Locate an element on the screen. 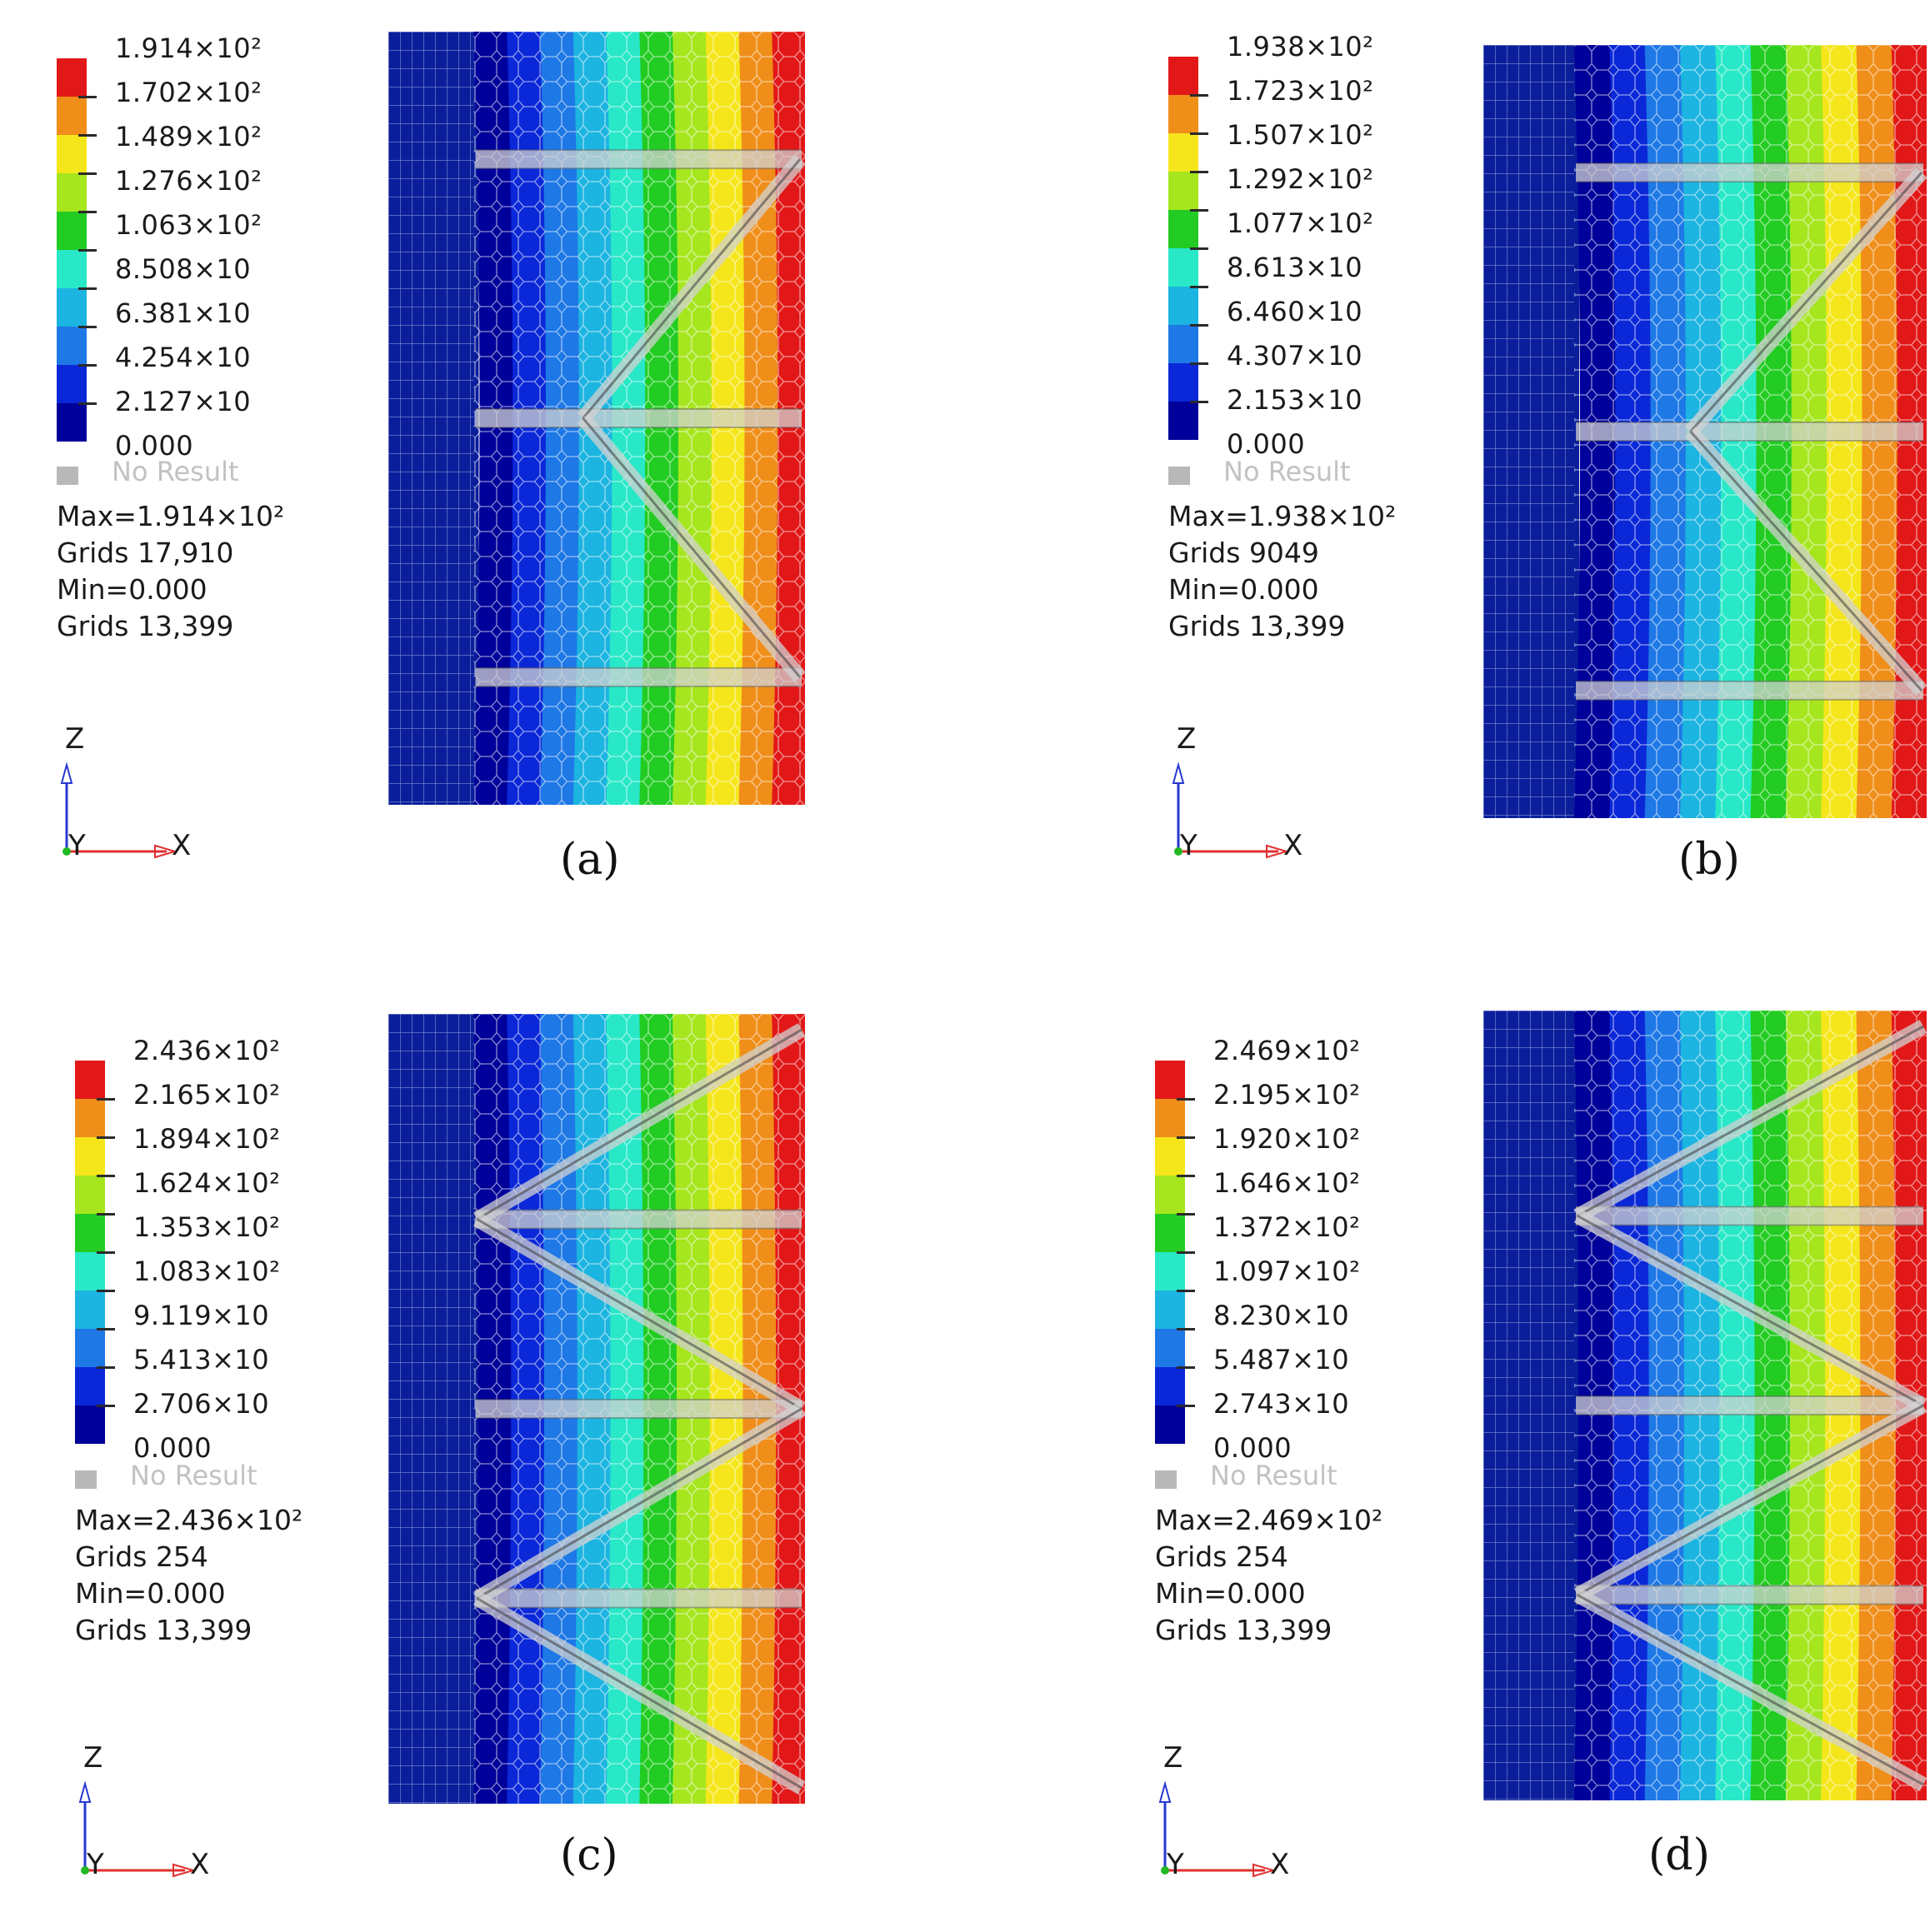 This screenshot has width=1930, height=1932. legend-label: 2.195×10² is located at coordinates (1287, 1095).